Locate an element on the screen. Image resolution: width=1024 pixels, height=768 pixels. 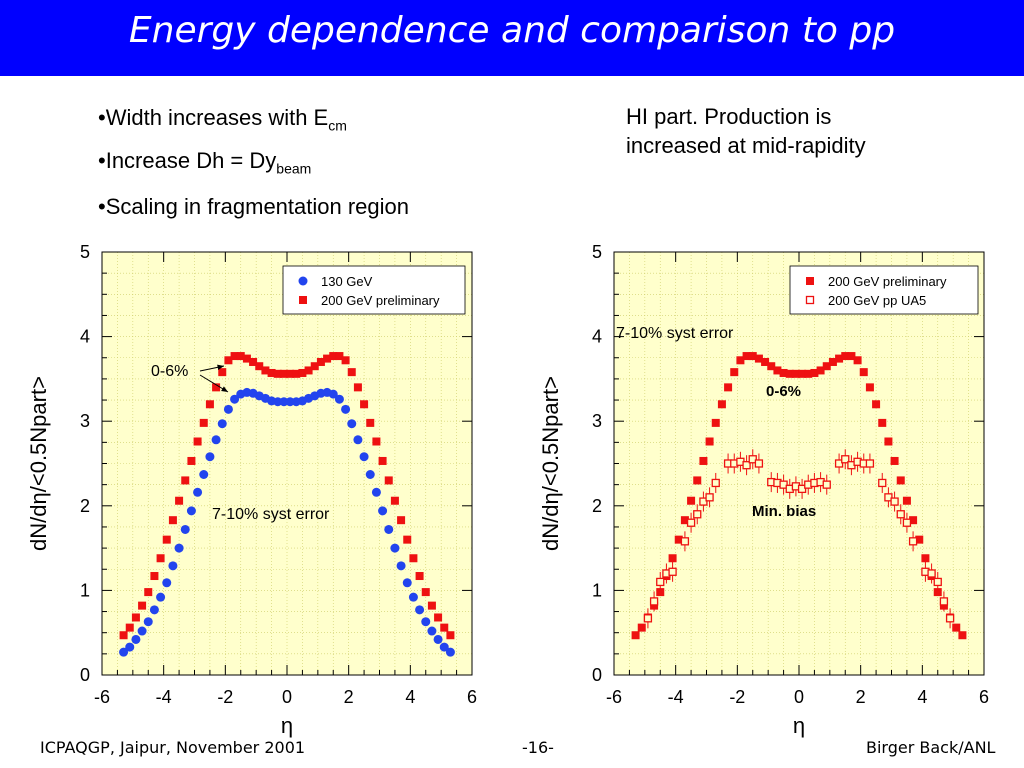
bullet-2-sub: beam is located at coordinates (294, 168).